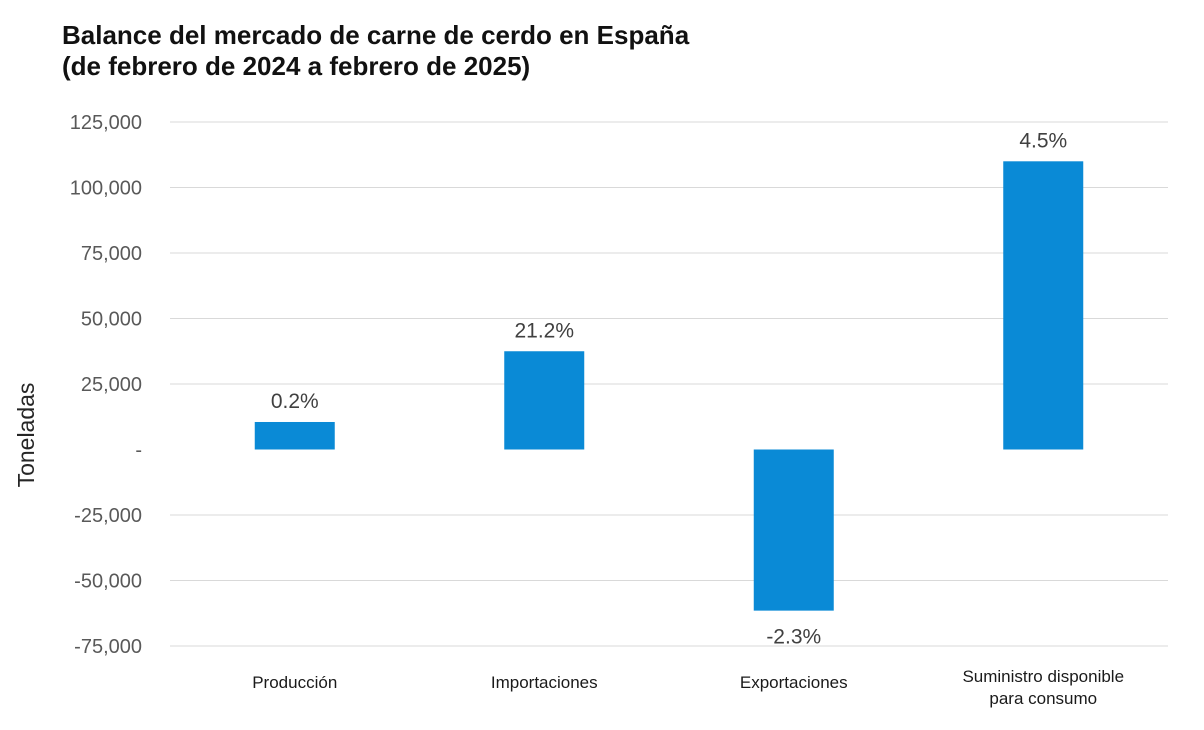  I want to click on data-label: 21.2%, so click(544, 330).